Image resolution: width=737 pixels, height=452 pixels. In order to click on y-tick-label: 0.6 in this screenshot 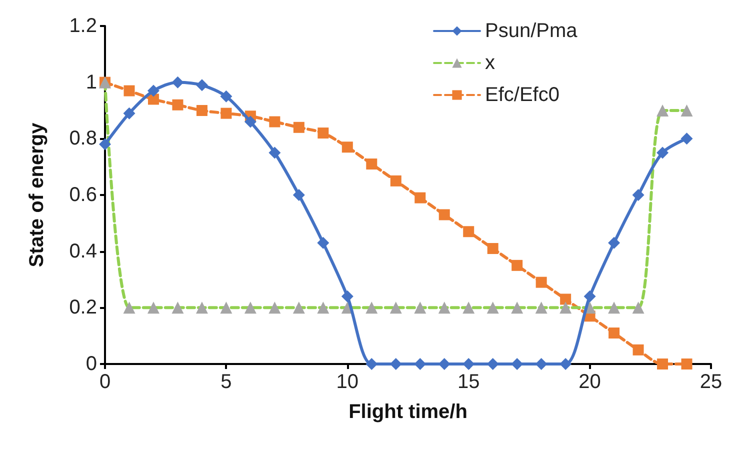, I will do `click(83, 195)`.